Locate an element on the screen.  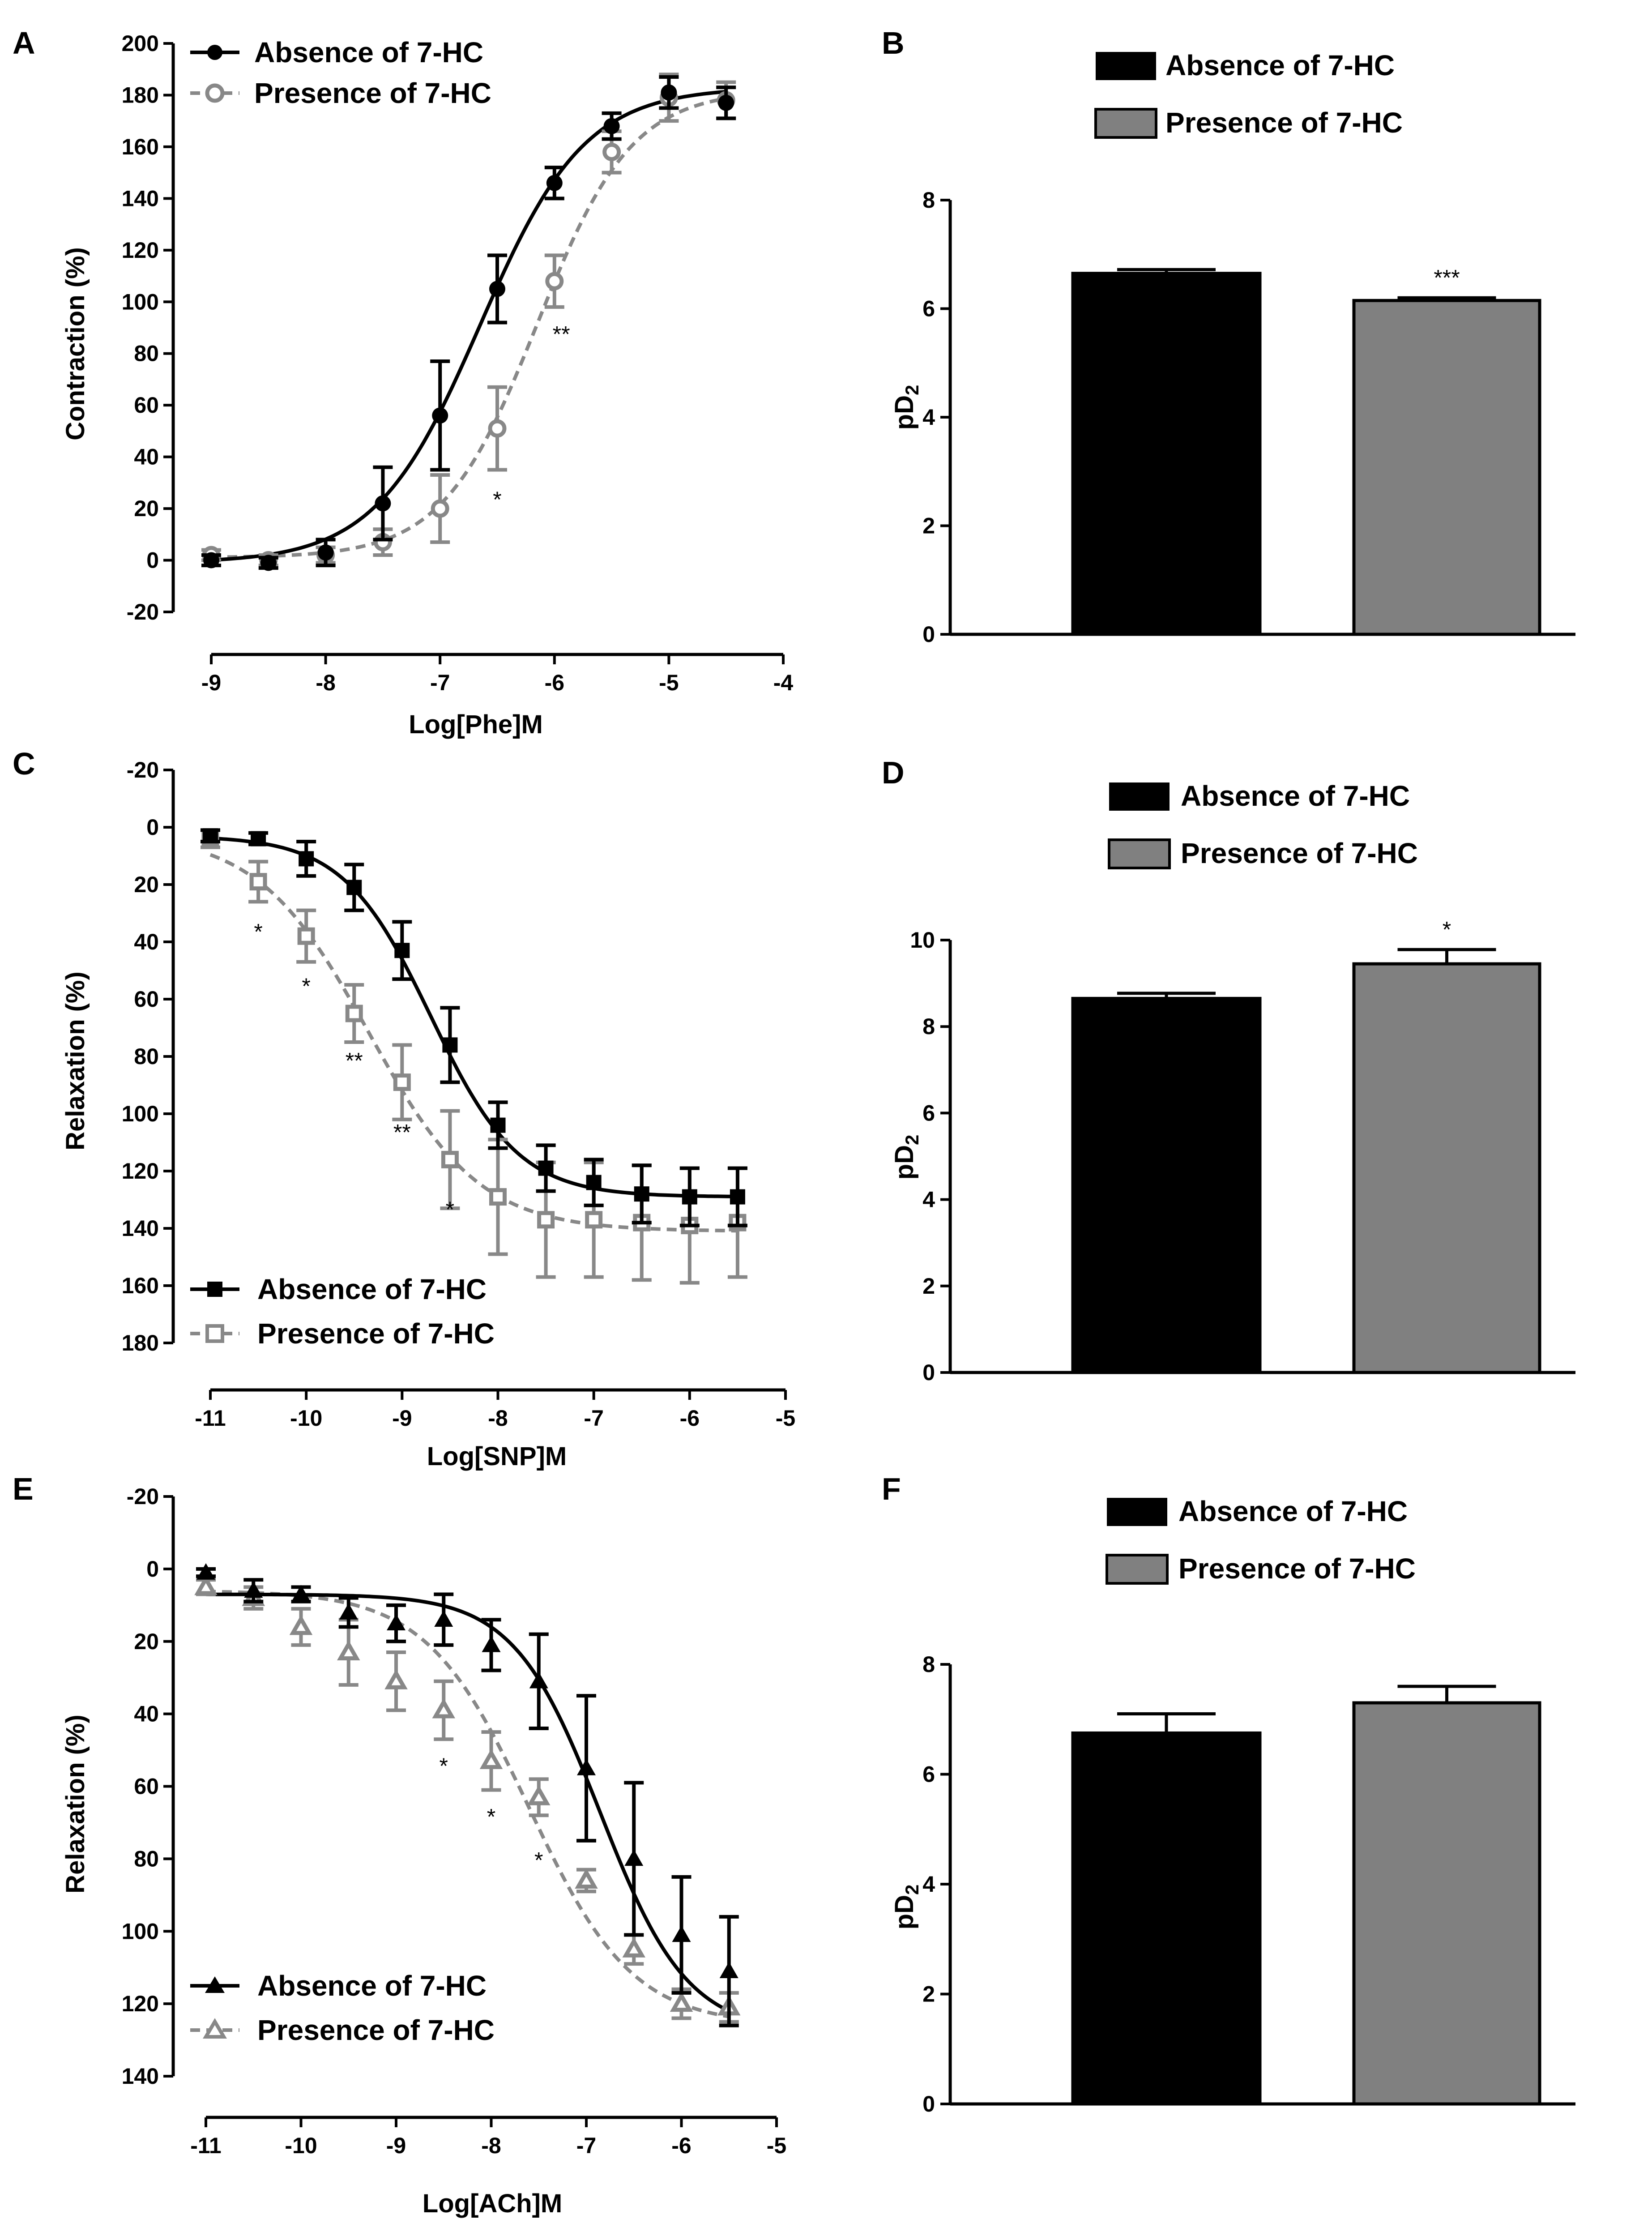
panel-e-y-axis-title: Relaxation (%) is located at coordinates (75, 1804).